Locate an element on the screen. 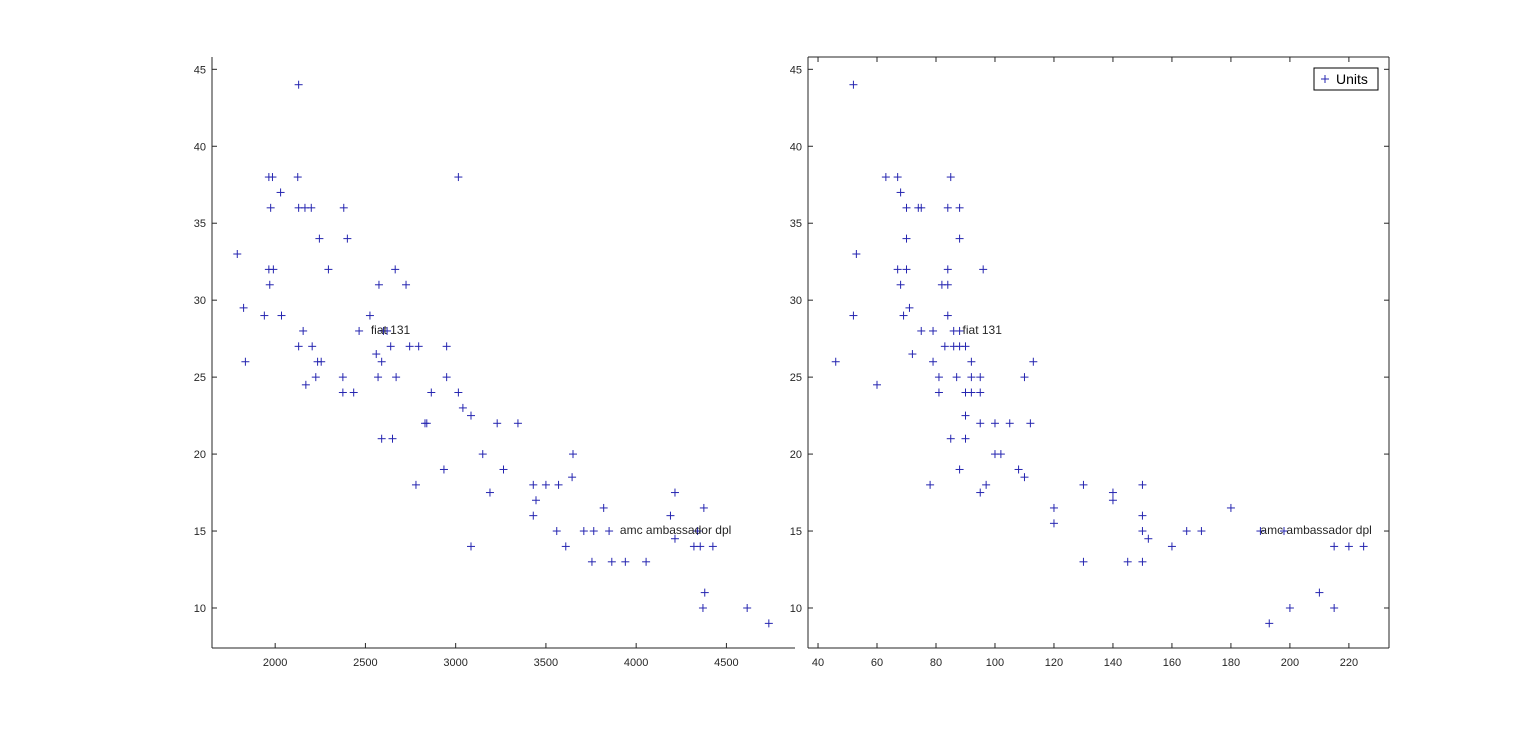  right-annotation: fiat 131 is located at coordinates (983, 330).